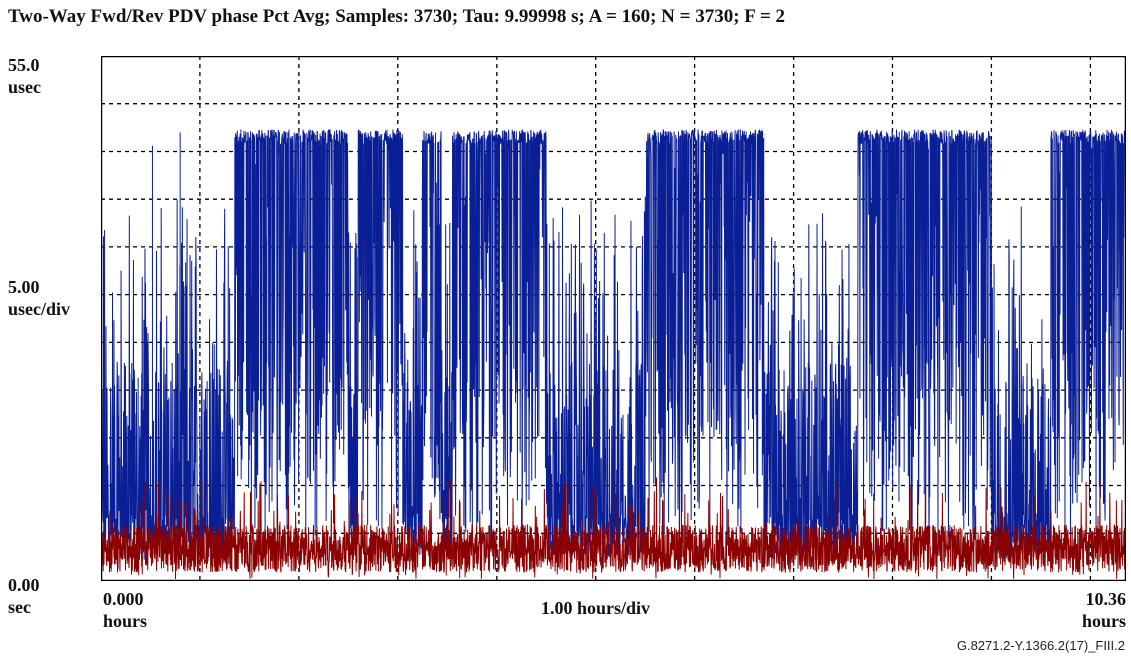 This screenshot has width=1131, height=661. What do you see at coordinates (125, 610) in the screenshot?
I see `x-axis-left-label: 0.000 hours` at bounding box center [125, 610].